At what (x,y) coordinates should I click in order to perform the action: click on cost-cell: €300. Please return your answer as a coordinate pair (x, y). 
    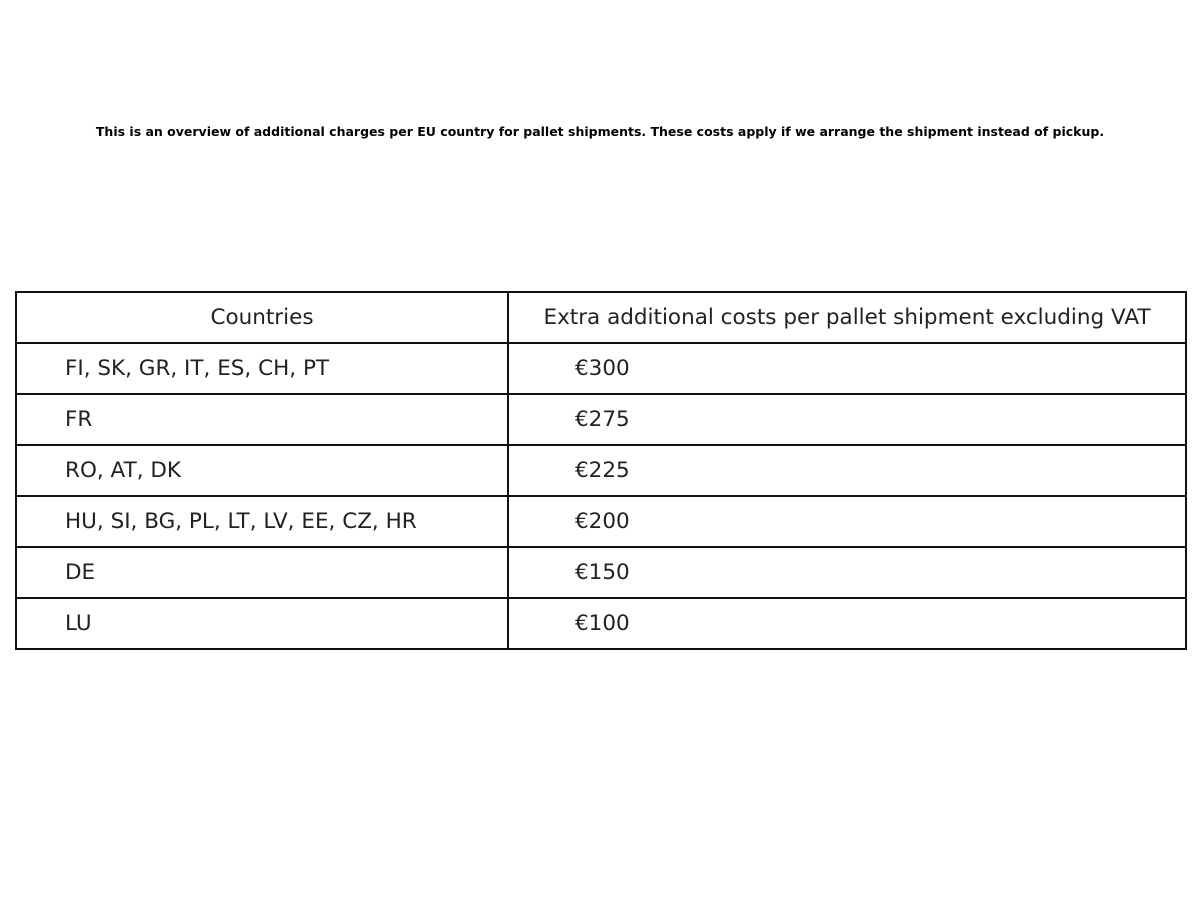
    Looking at the image, I should click on (847, 368).